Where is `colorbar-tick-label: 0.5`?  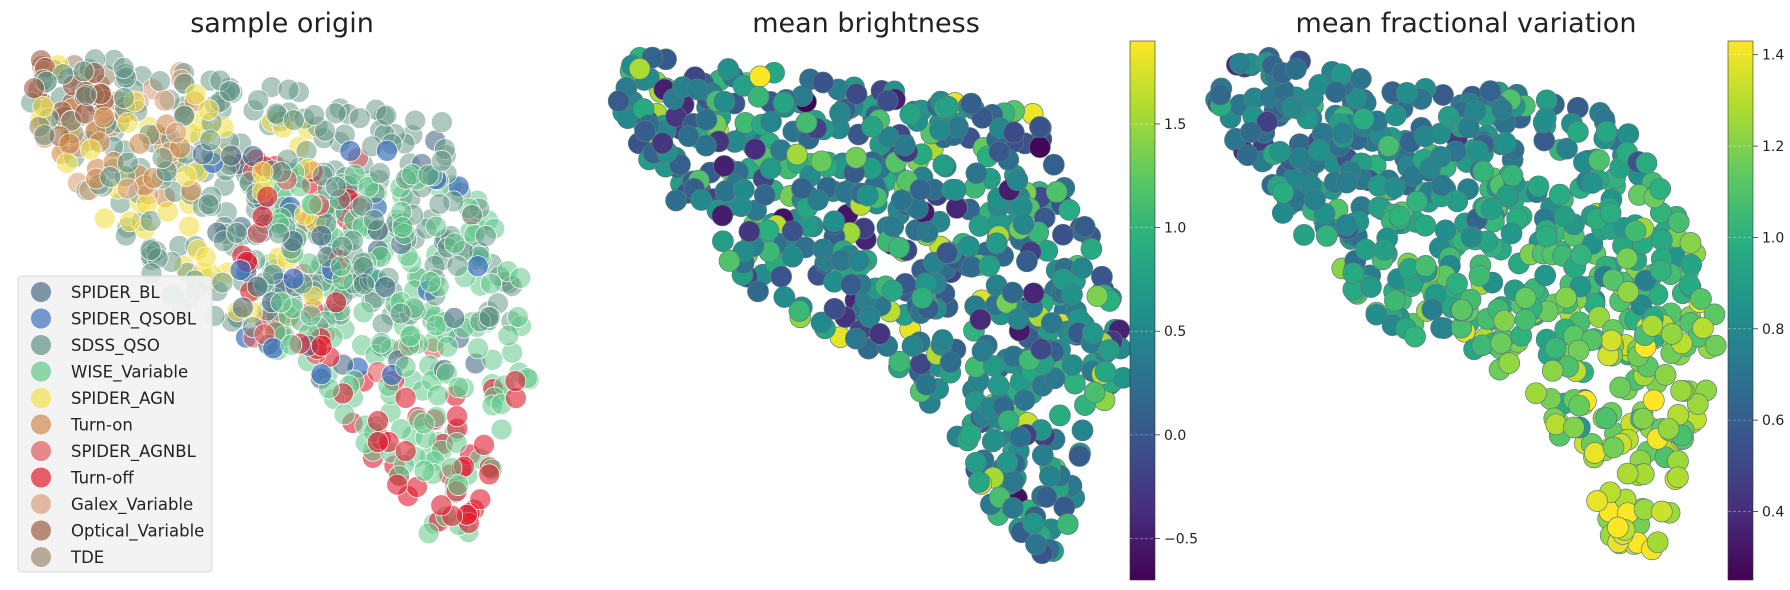 colorbar-tick-label: 0.5 is located at coordinates (1175, 332).